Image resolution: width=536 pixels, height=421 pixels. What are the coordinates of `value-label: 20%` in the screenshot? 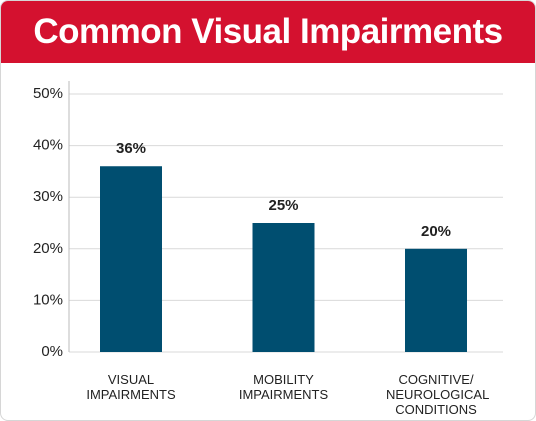 It's located at (436, 231).